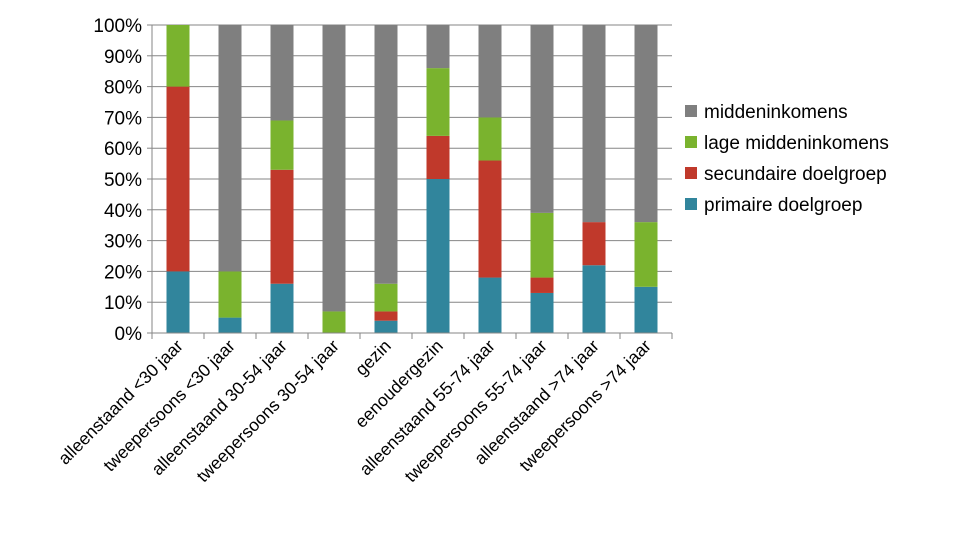 The height and width of the screenshot is (554, 965). What do you see at coordinates (776, 112) in the screenshot?
I see `legend-label: middeninkomens` at bounding box center [776, 112].